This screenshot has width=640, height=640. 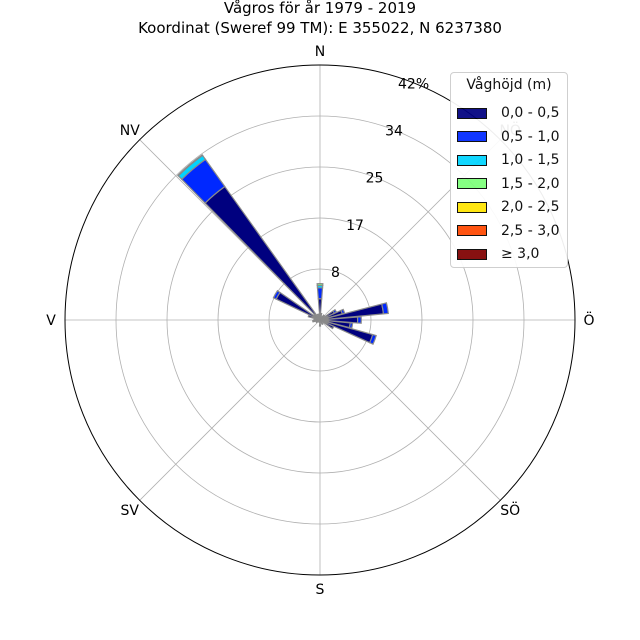 I want to click on chart-title: Vågros för år 1979 - 2019, so click(x=320, y=8).